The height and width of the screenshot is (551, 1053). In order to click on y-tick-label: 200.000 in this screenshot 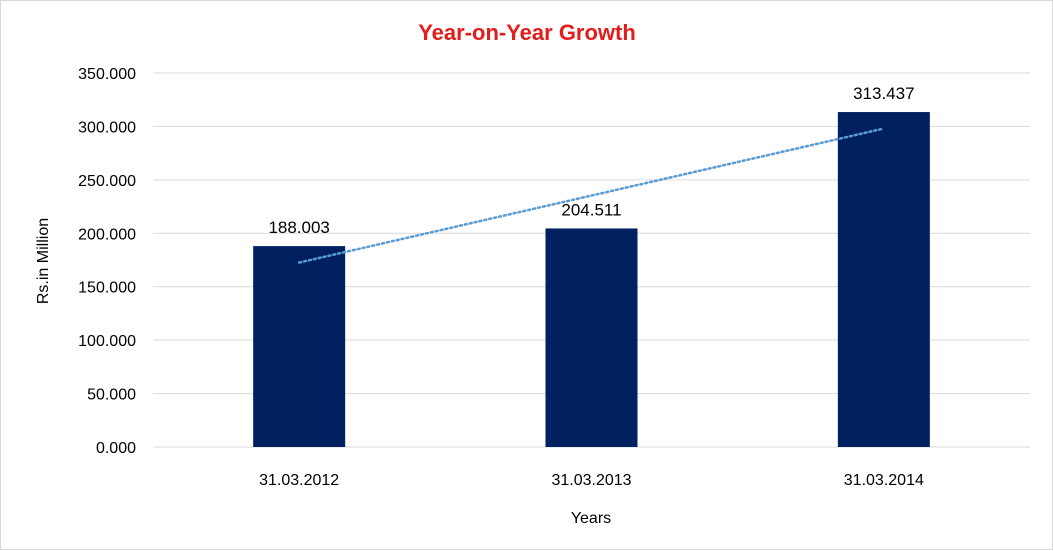, I will do `click(107, 234)`.